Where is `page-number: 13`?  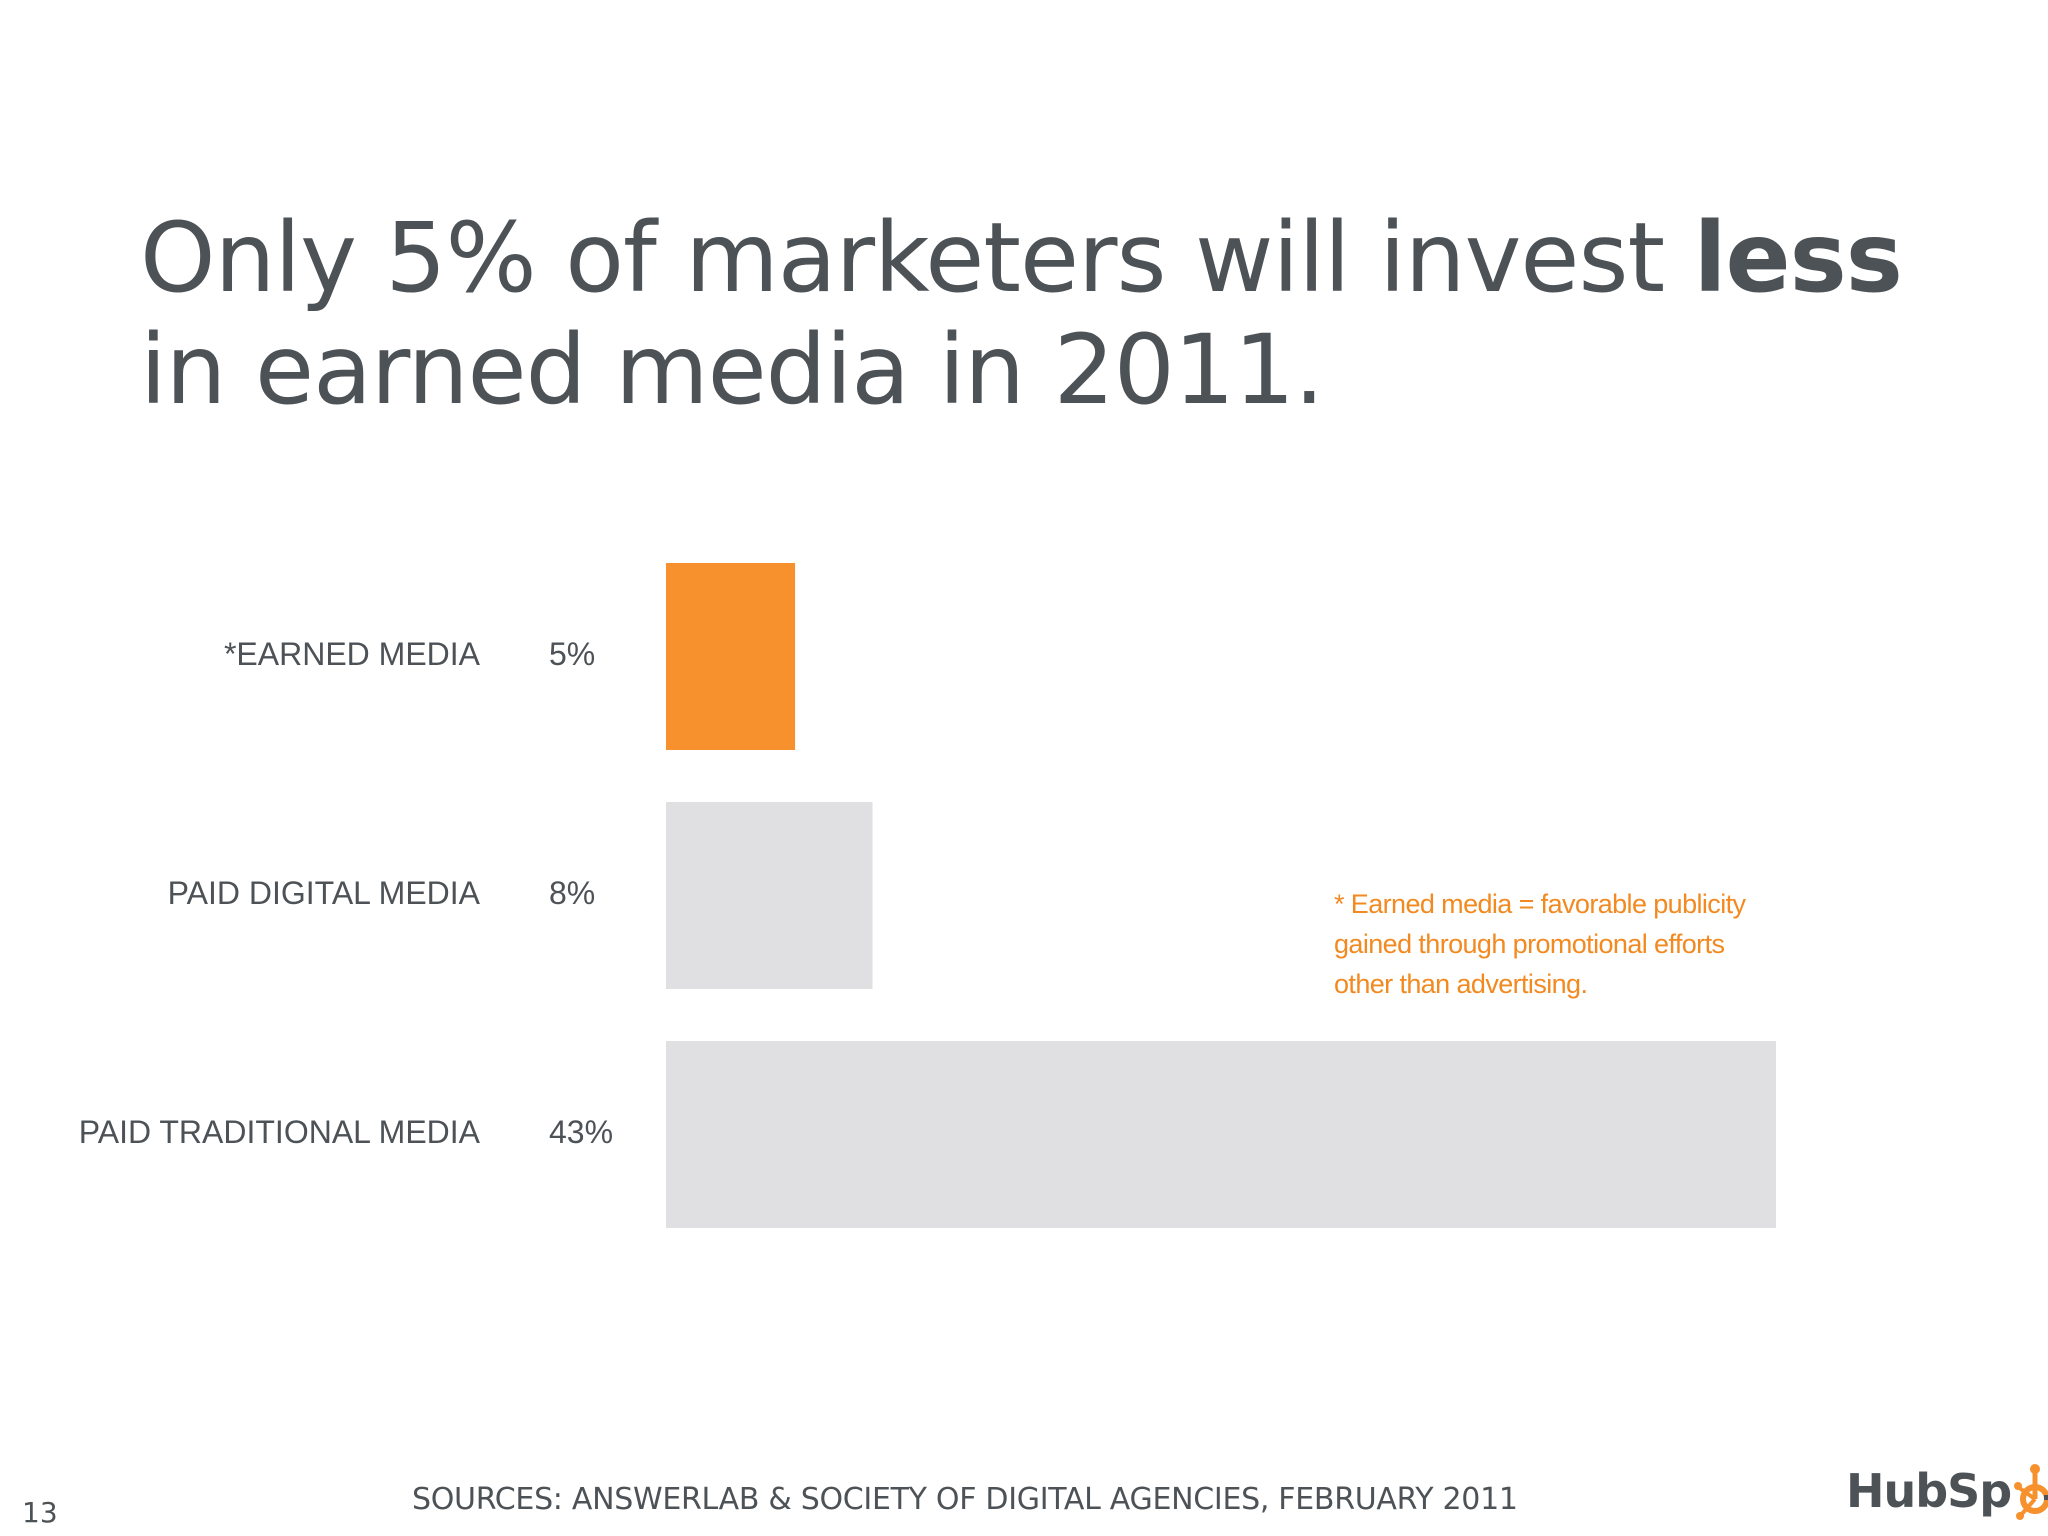
page-number: 13 is located at coordinates (40, 1512).